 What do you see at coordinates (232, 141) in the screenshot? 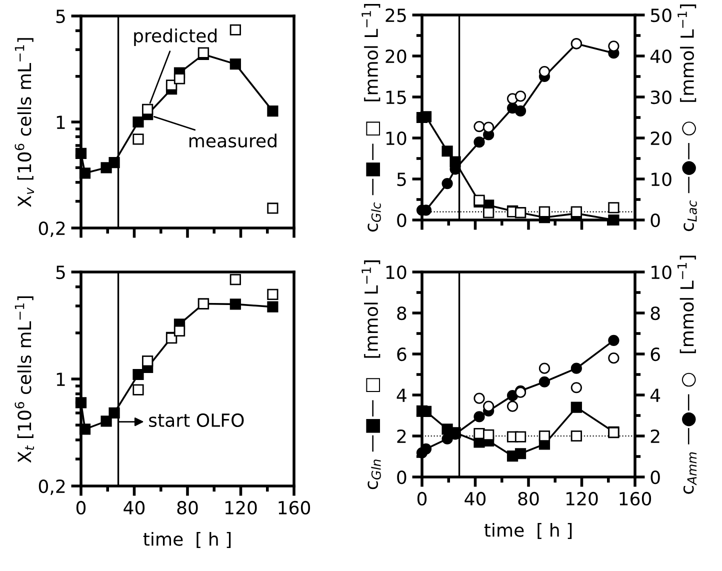
I see `annotation: measured` at bounding box center [232, 141].